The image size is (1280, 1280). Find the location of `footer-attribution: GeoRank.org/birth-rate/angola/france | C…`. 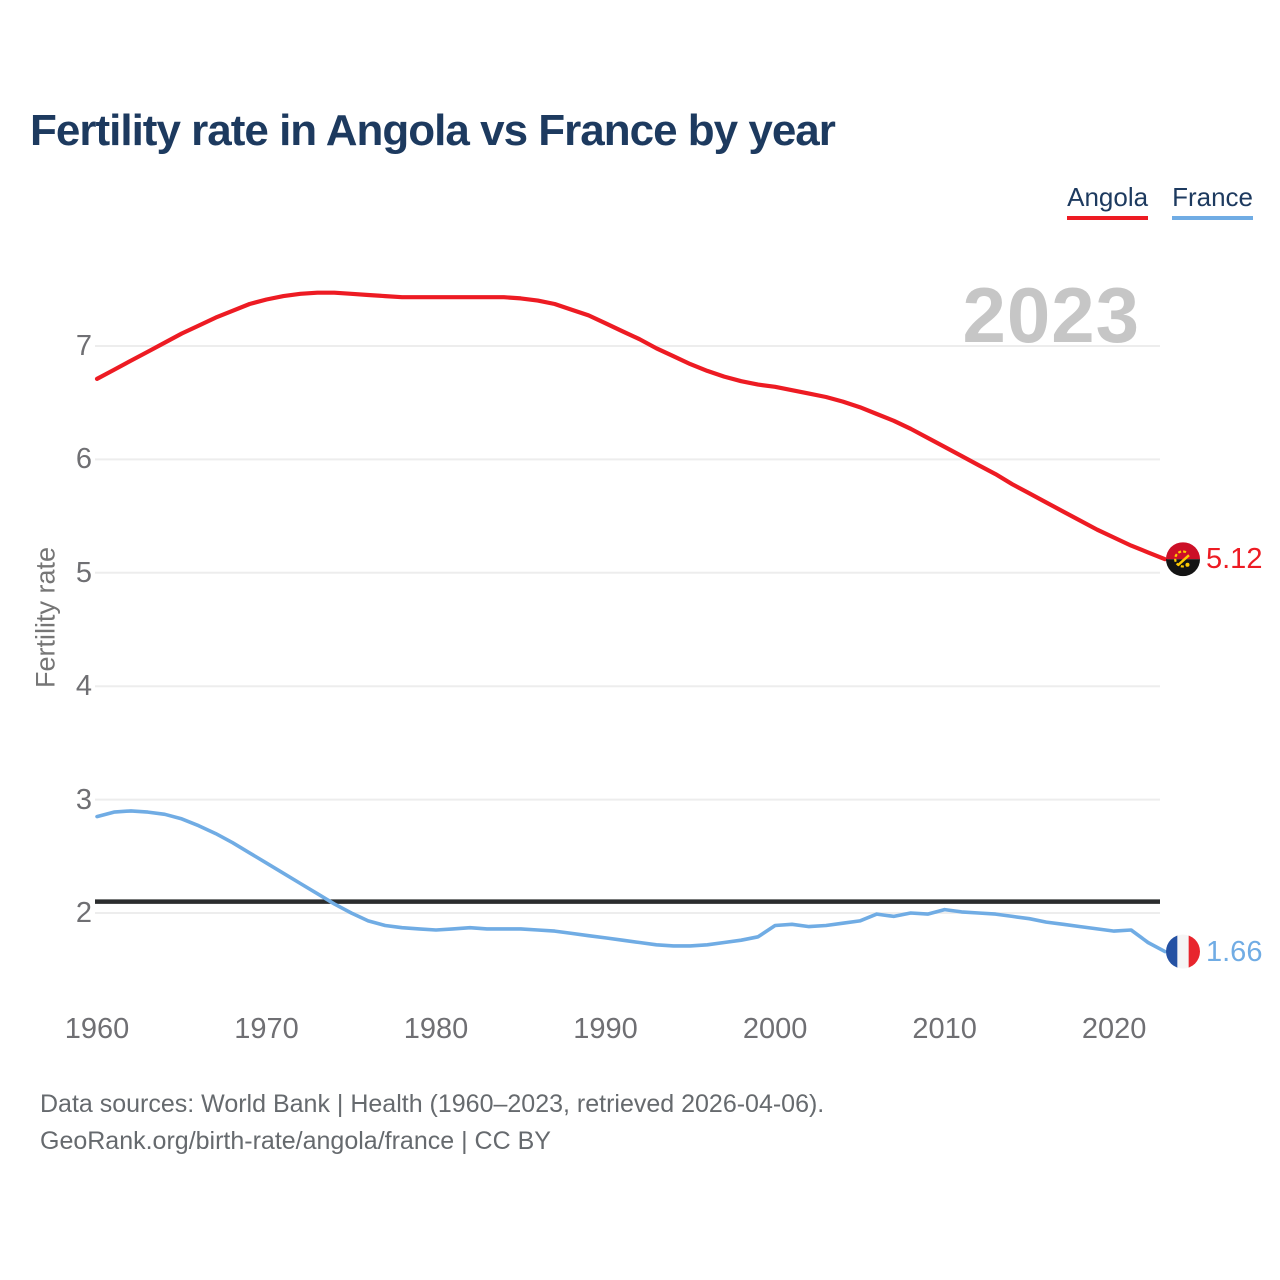

footer-attribution: GeoRank.org/birth-rate/angola/france | C… is located at coordinates (295, 1141).